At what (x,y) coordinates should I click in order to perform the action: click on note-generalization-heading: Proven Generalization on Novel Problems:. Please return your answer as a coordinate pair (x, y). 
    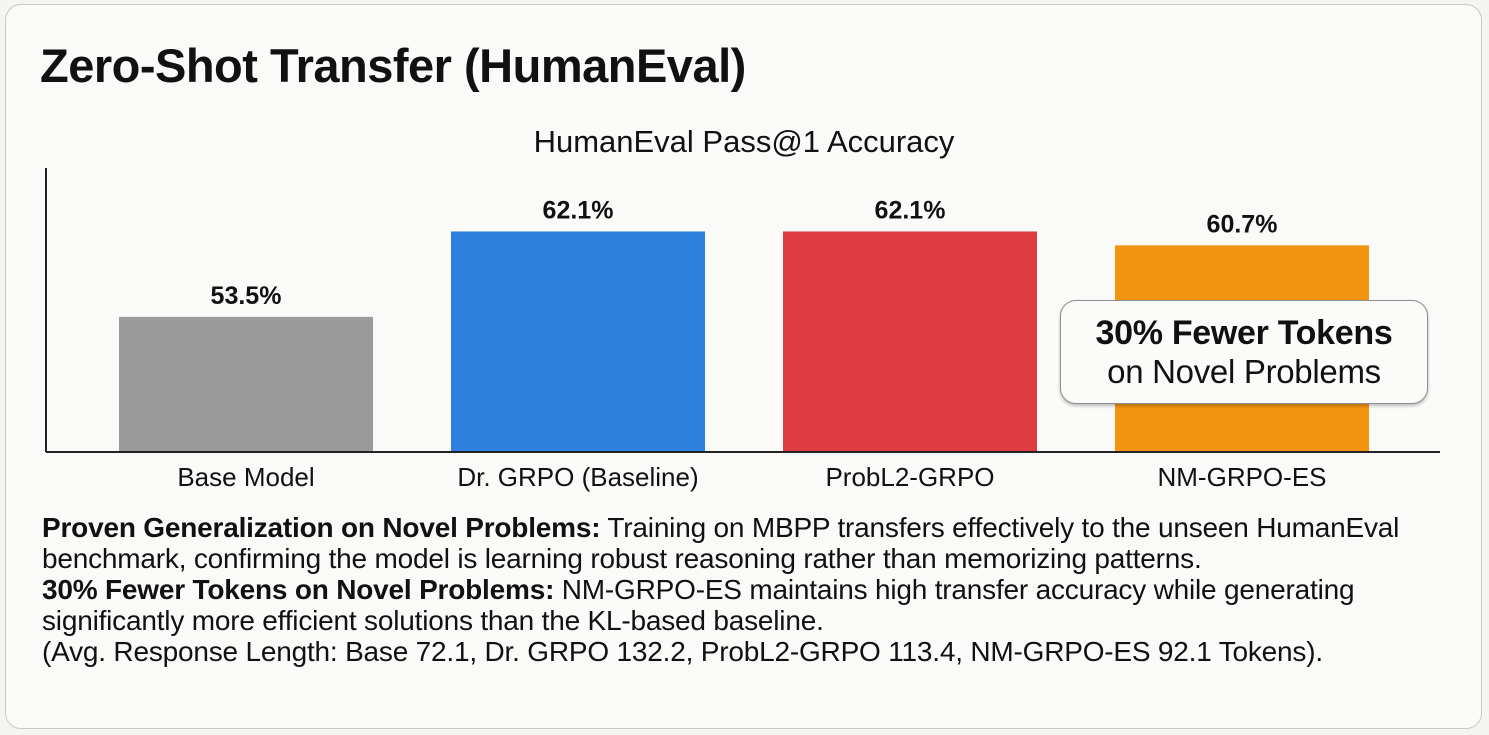
    Looking at the image, I should click on (321, 527).